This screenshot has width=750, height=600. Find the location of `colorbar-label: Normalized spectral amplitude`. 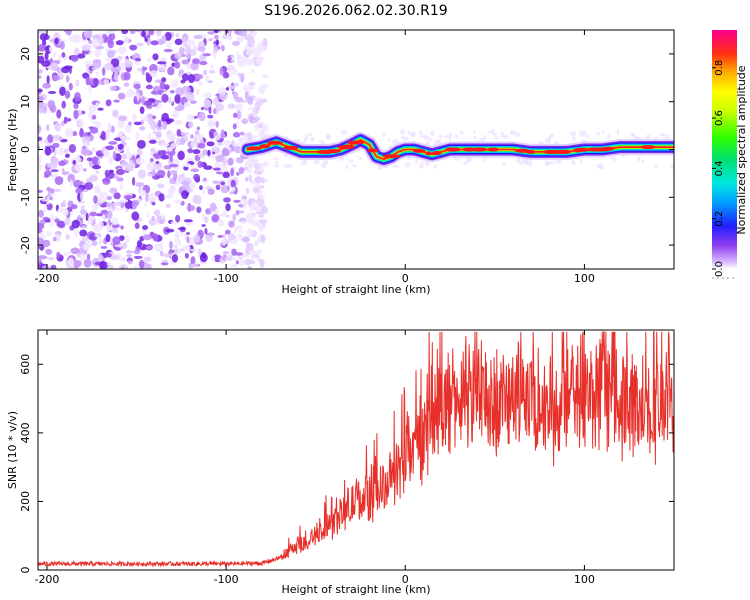

colorbar-label: Normalized spectral amplitude is located at coordinates (741, 149).